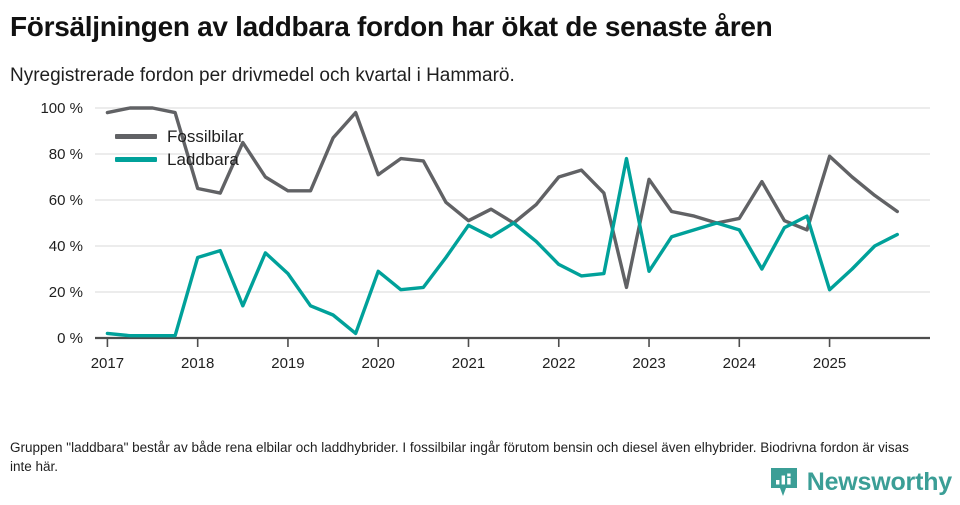 This screenshot has height=505, width=960. What do you see at coordinates (66, 200) in the screenshot?
I see `y-tick-label: 60 %` at bounding box center [66, 200].